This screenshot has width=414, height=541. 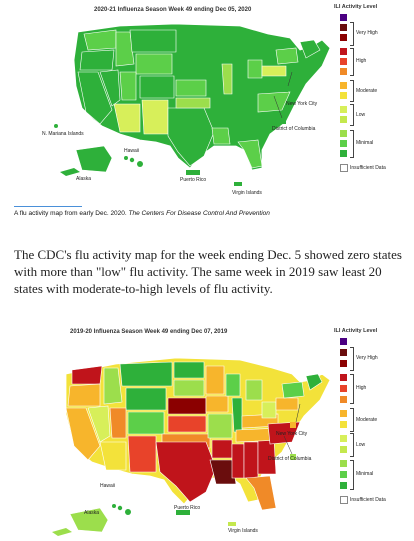 What do you see at coordinates (294, 129) in the screenshot?
I see `map-2020-label-dc: District of Columbia` at bounding box center [294, 129].